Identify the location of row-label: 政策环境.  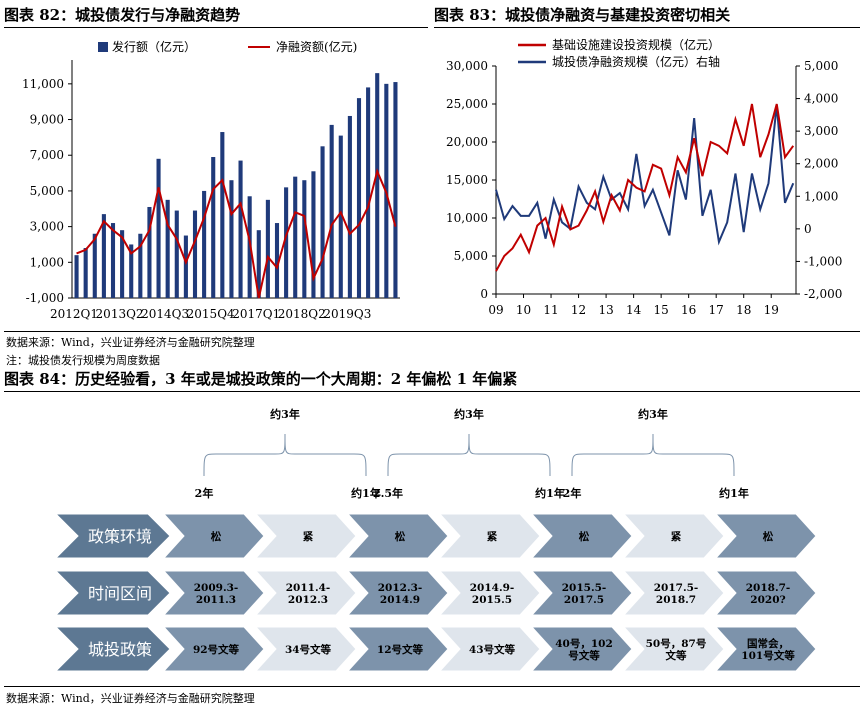
(120, 536).